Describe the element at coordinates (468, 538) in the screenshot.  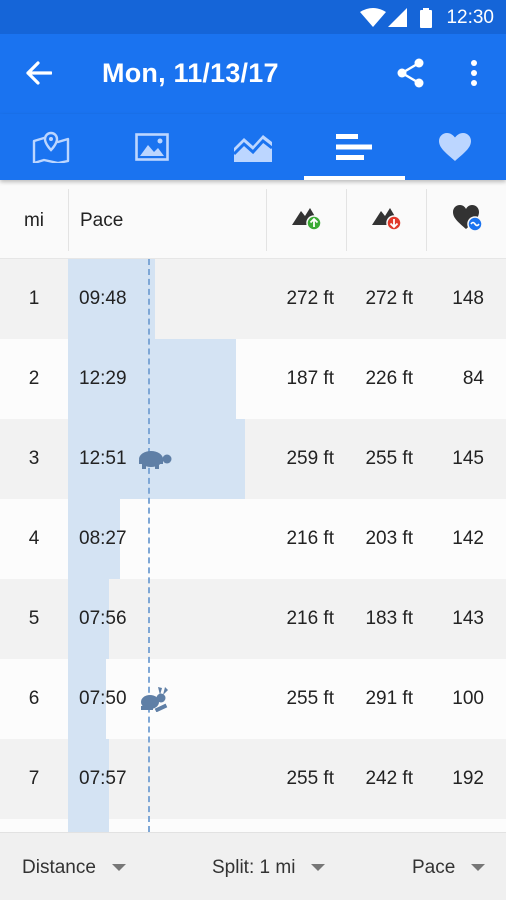
I see `split-heart-rate: 142` at that location.